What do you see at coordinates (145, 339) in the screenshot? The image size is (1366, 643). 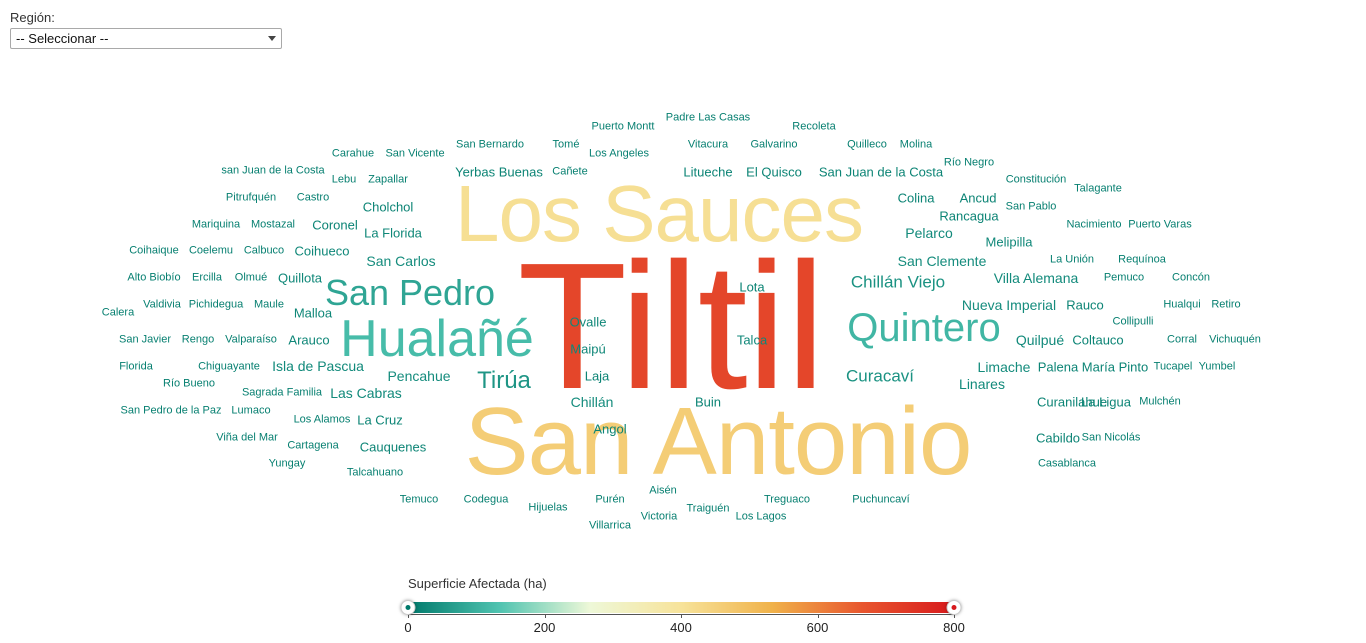 I see `word-san-javier: San Javier` at bounding box center [145, 339].